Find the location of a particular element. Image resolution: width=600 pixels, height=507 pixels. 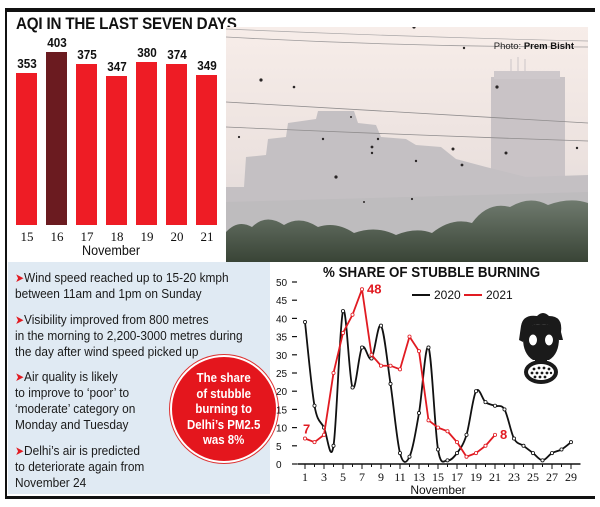

x-tick-label: 29 is located at coordinates (571, 477).